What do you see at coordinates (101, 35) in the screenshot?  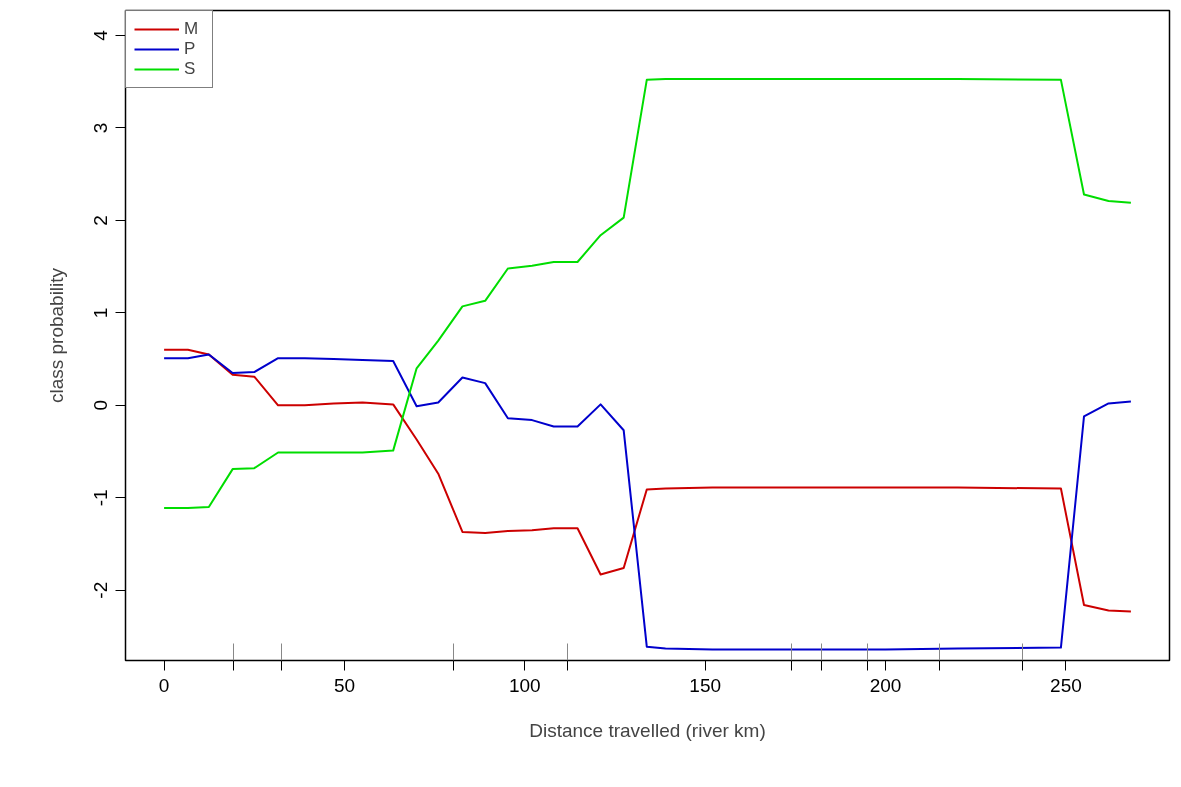 I see `y-tick-label: 4` at bounding box center [101, 35].